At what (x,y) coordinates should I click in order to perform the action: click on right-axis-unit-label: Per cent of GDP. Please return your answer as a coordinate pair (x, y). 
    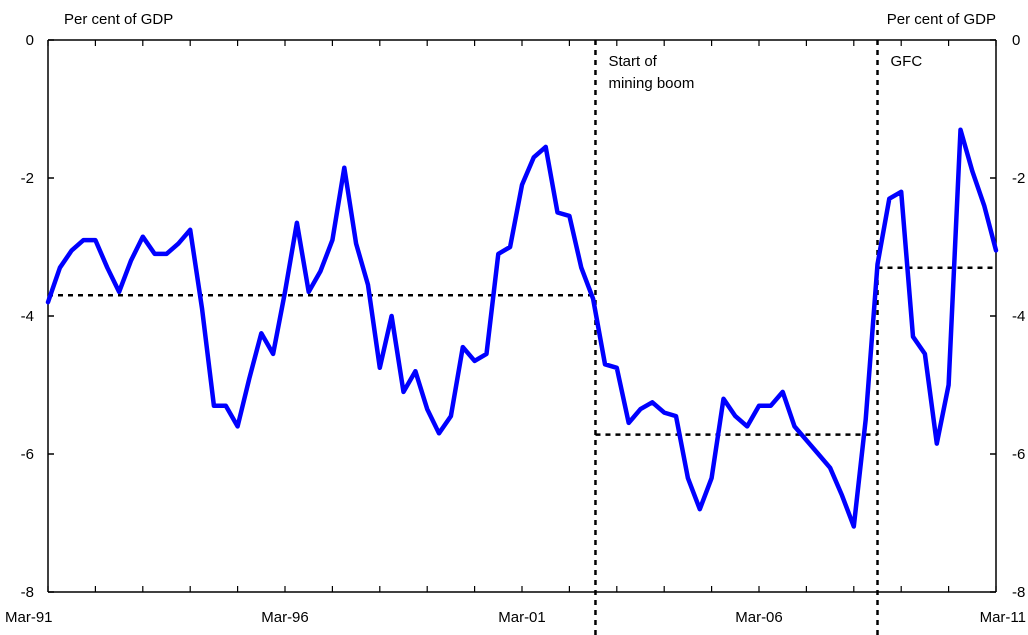
    Looking at the image, I should click on (941, 19).